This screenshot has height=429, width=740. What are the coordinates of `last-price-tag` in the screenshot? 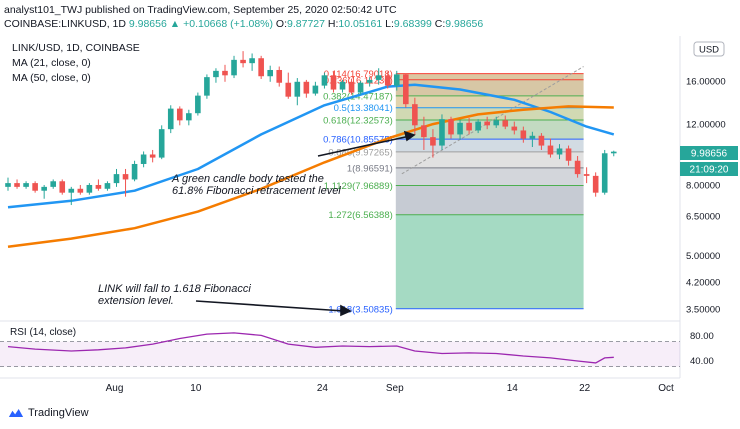 It's located at (709, 153).